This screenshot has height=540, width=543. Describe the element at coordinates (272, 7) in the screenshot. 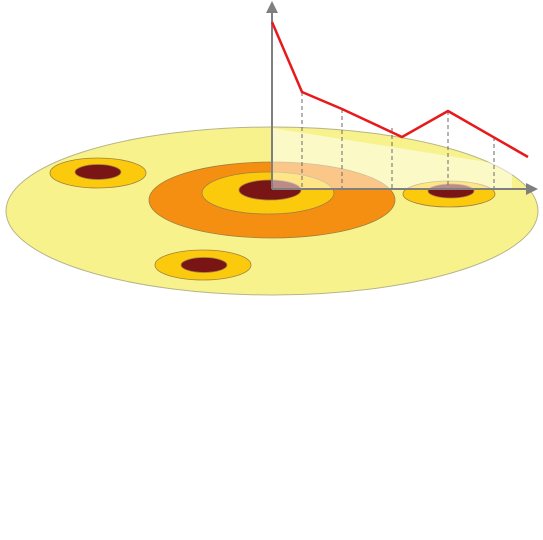

I see `y-axis-arrowhead` at that location.